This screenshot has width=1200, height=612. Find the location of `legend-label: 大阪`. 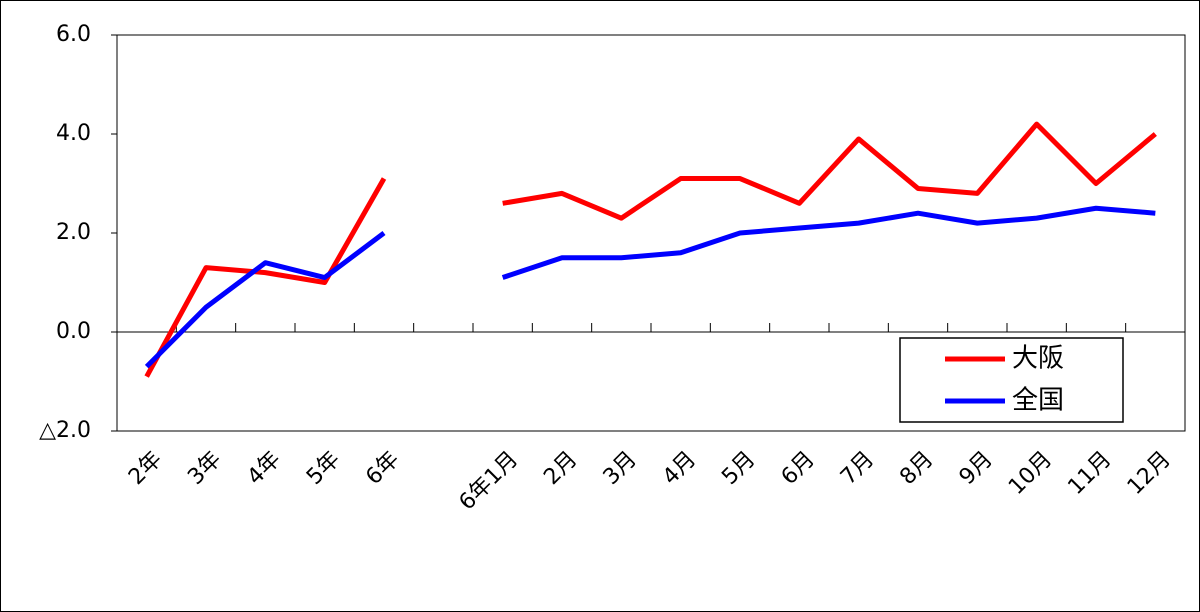

legend-label: 大阪 is located at coordinates (1038, 359).